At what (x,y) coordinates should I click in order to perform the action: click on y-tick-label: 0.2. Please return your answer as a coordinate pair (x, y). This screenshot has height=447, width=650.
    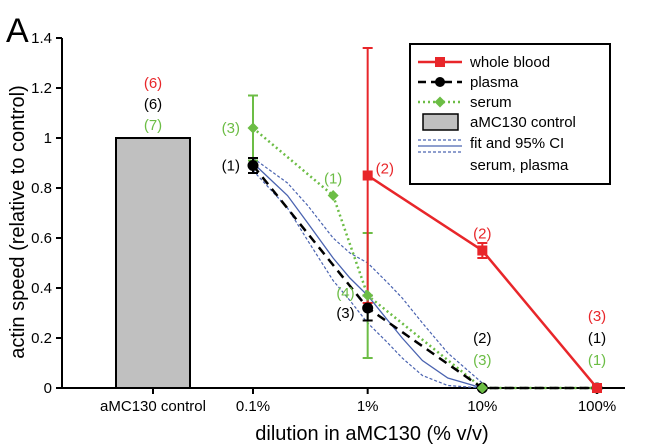
    Looking at the image, I should click on (41, 338).